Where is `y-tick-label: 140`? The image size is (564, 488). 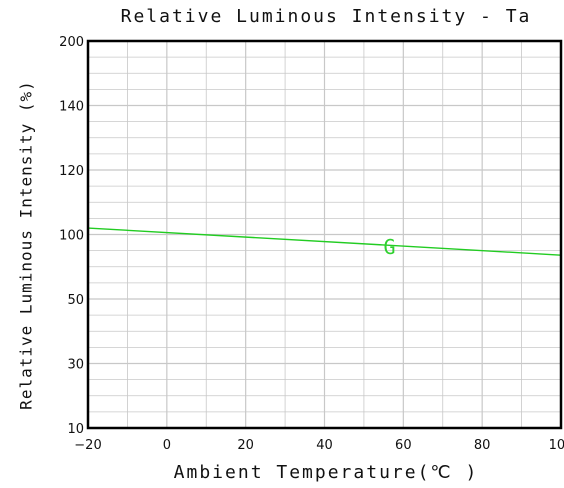
y-tick-label: 140 is located at coordinates (71, 107).